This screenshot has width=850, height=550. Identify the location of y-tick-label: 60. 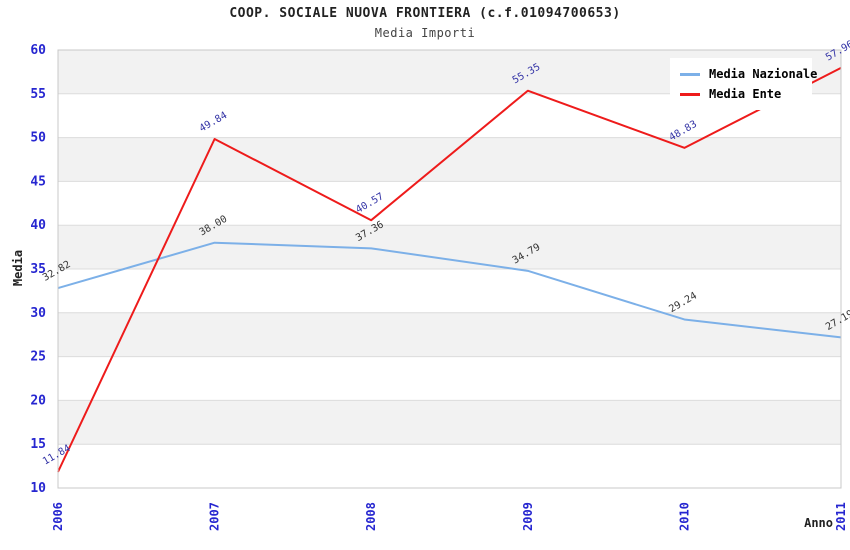
(38, 50).